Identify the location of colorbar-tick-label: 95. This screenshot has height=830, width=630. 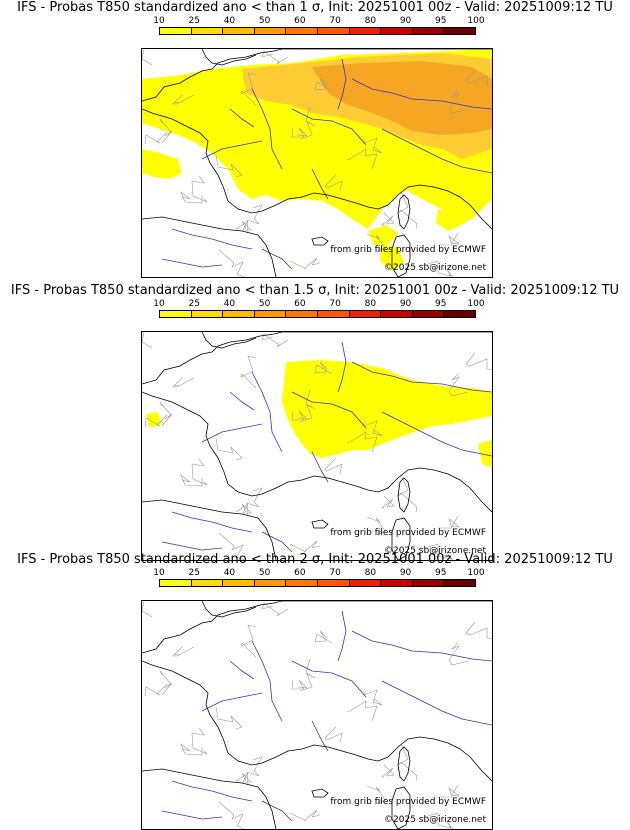
(441, 573).